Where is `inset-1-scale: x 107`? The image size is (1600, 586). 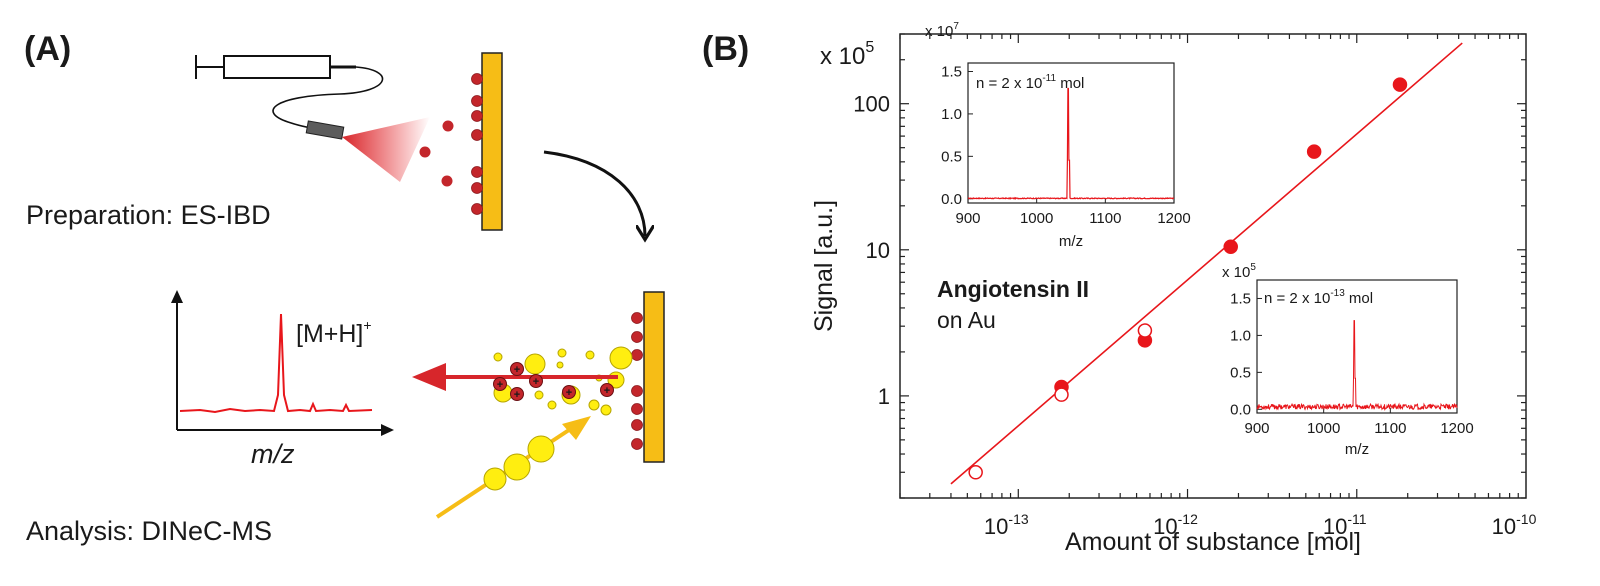
inset-1-scale: x 107 is located at coordinates (942, 30).